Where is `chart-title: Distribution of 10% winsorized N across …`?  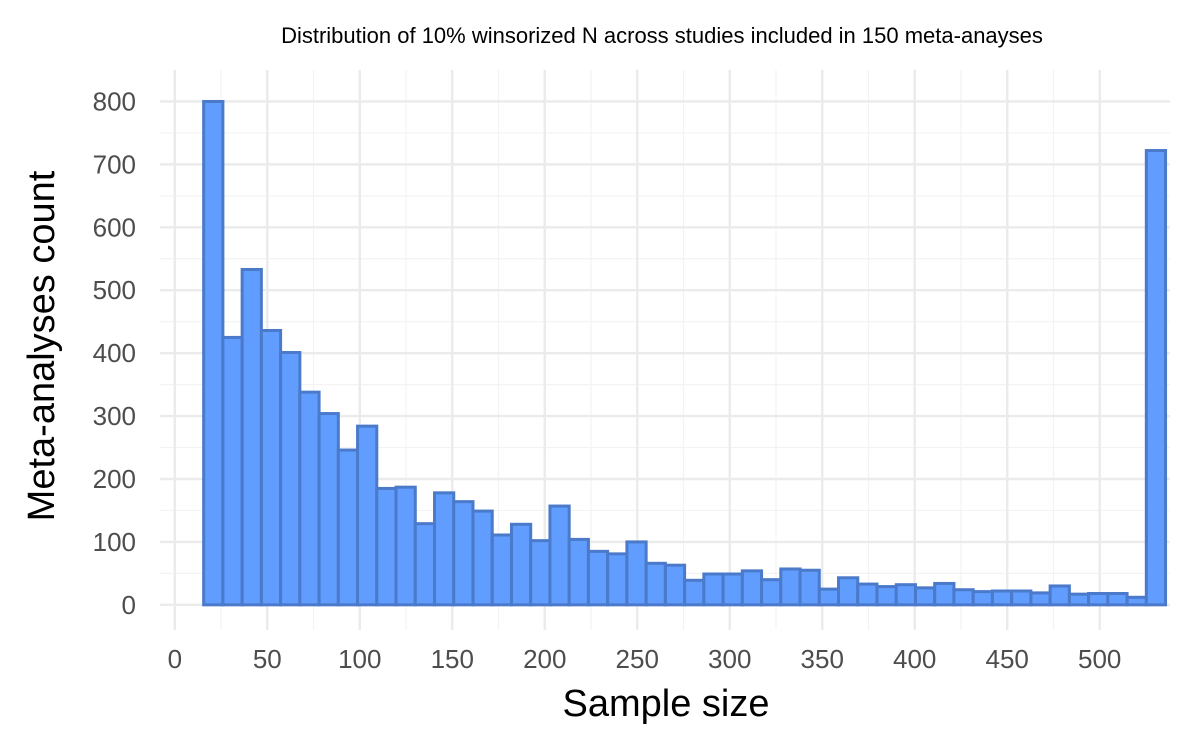 chart-title: Distribution of 10% winsorized N across … is located at coordinates (662, 35).